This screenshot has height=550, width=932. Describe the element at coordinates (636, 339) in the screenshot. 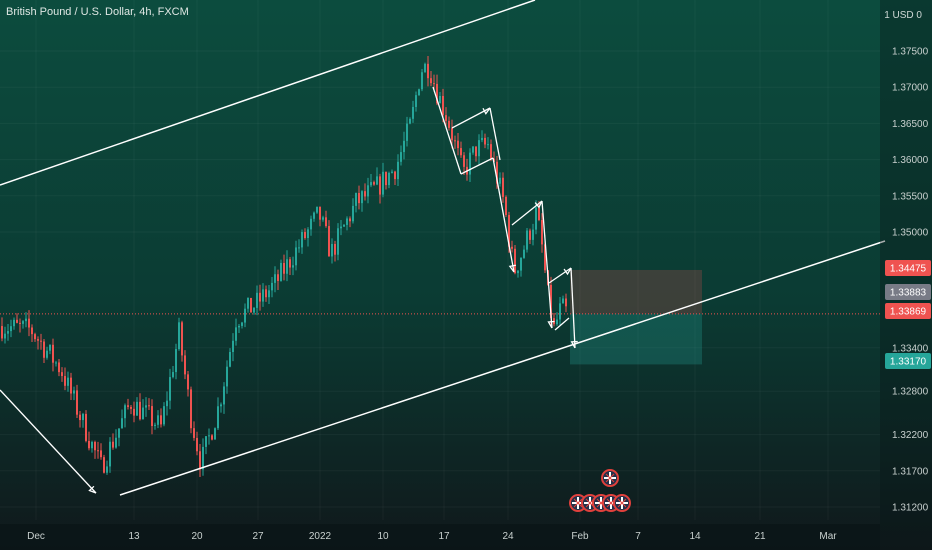

I see `take-profit-zone` at that location.